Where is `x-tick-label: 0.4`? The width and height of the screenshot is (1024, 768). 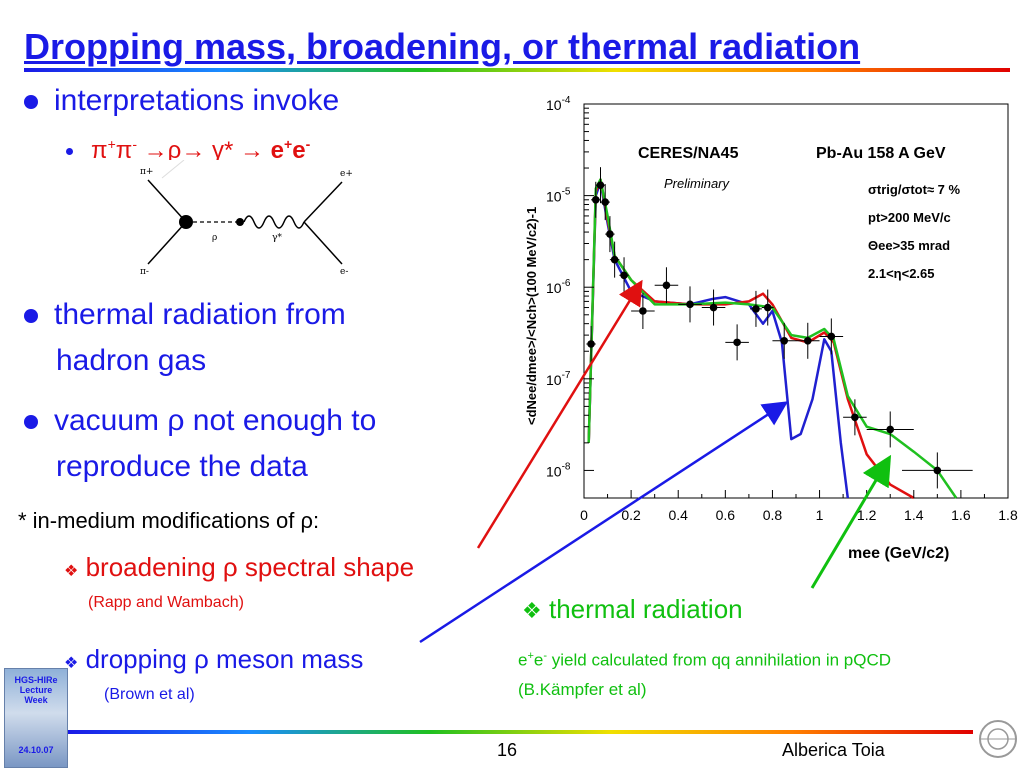 x-tick-label: 0.4 is located at coordinates (678, 515).